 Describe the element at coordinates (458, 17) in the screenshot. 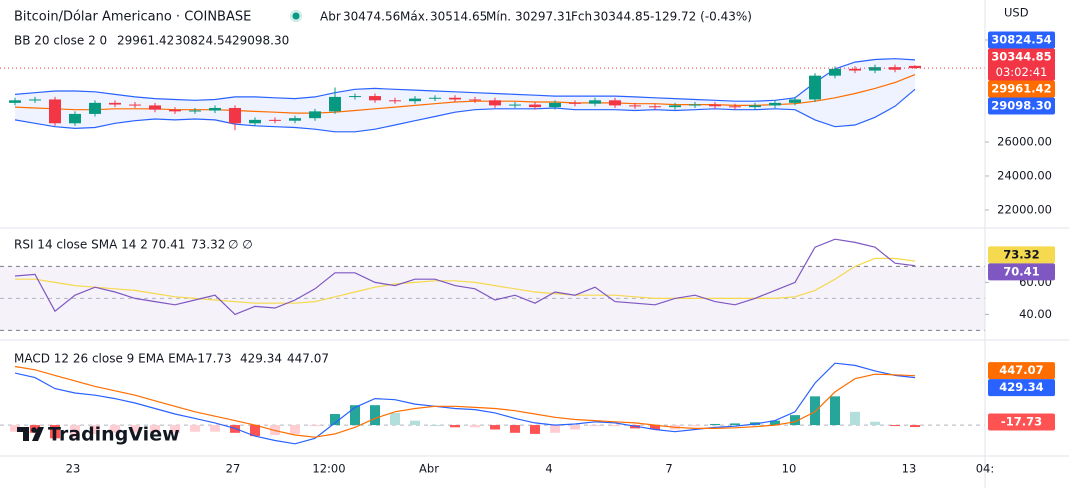

I see `ohlc-value: 30514.65` at that location.